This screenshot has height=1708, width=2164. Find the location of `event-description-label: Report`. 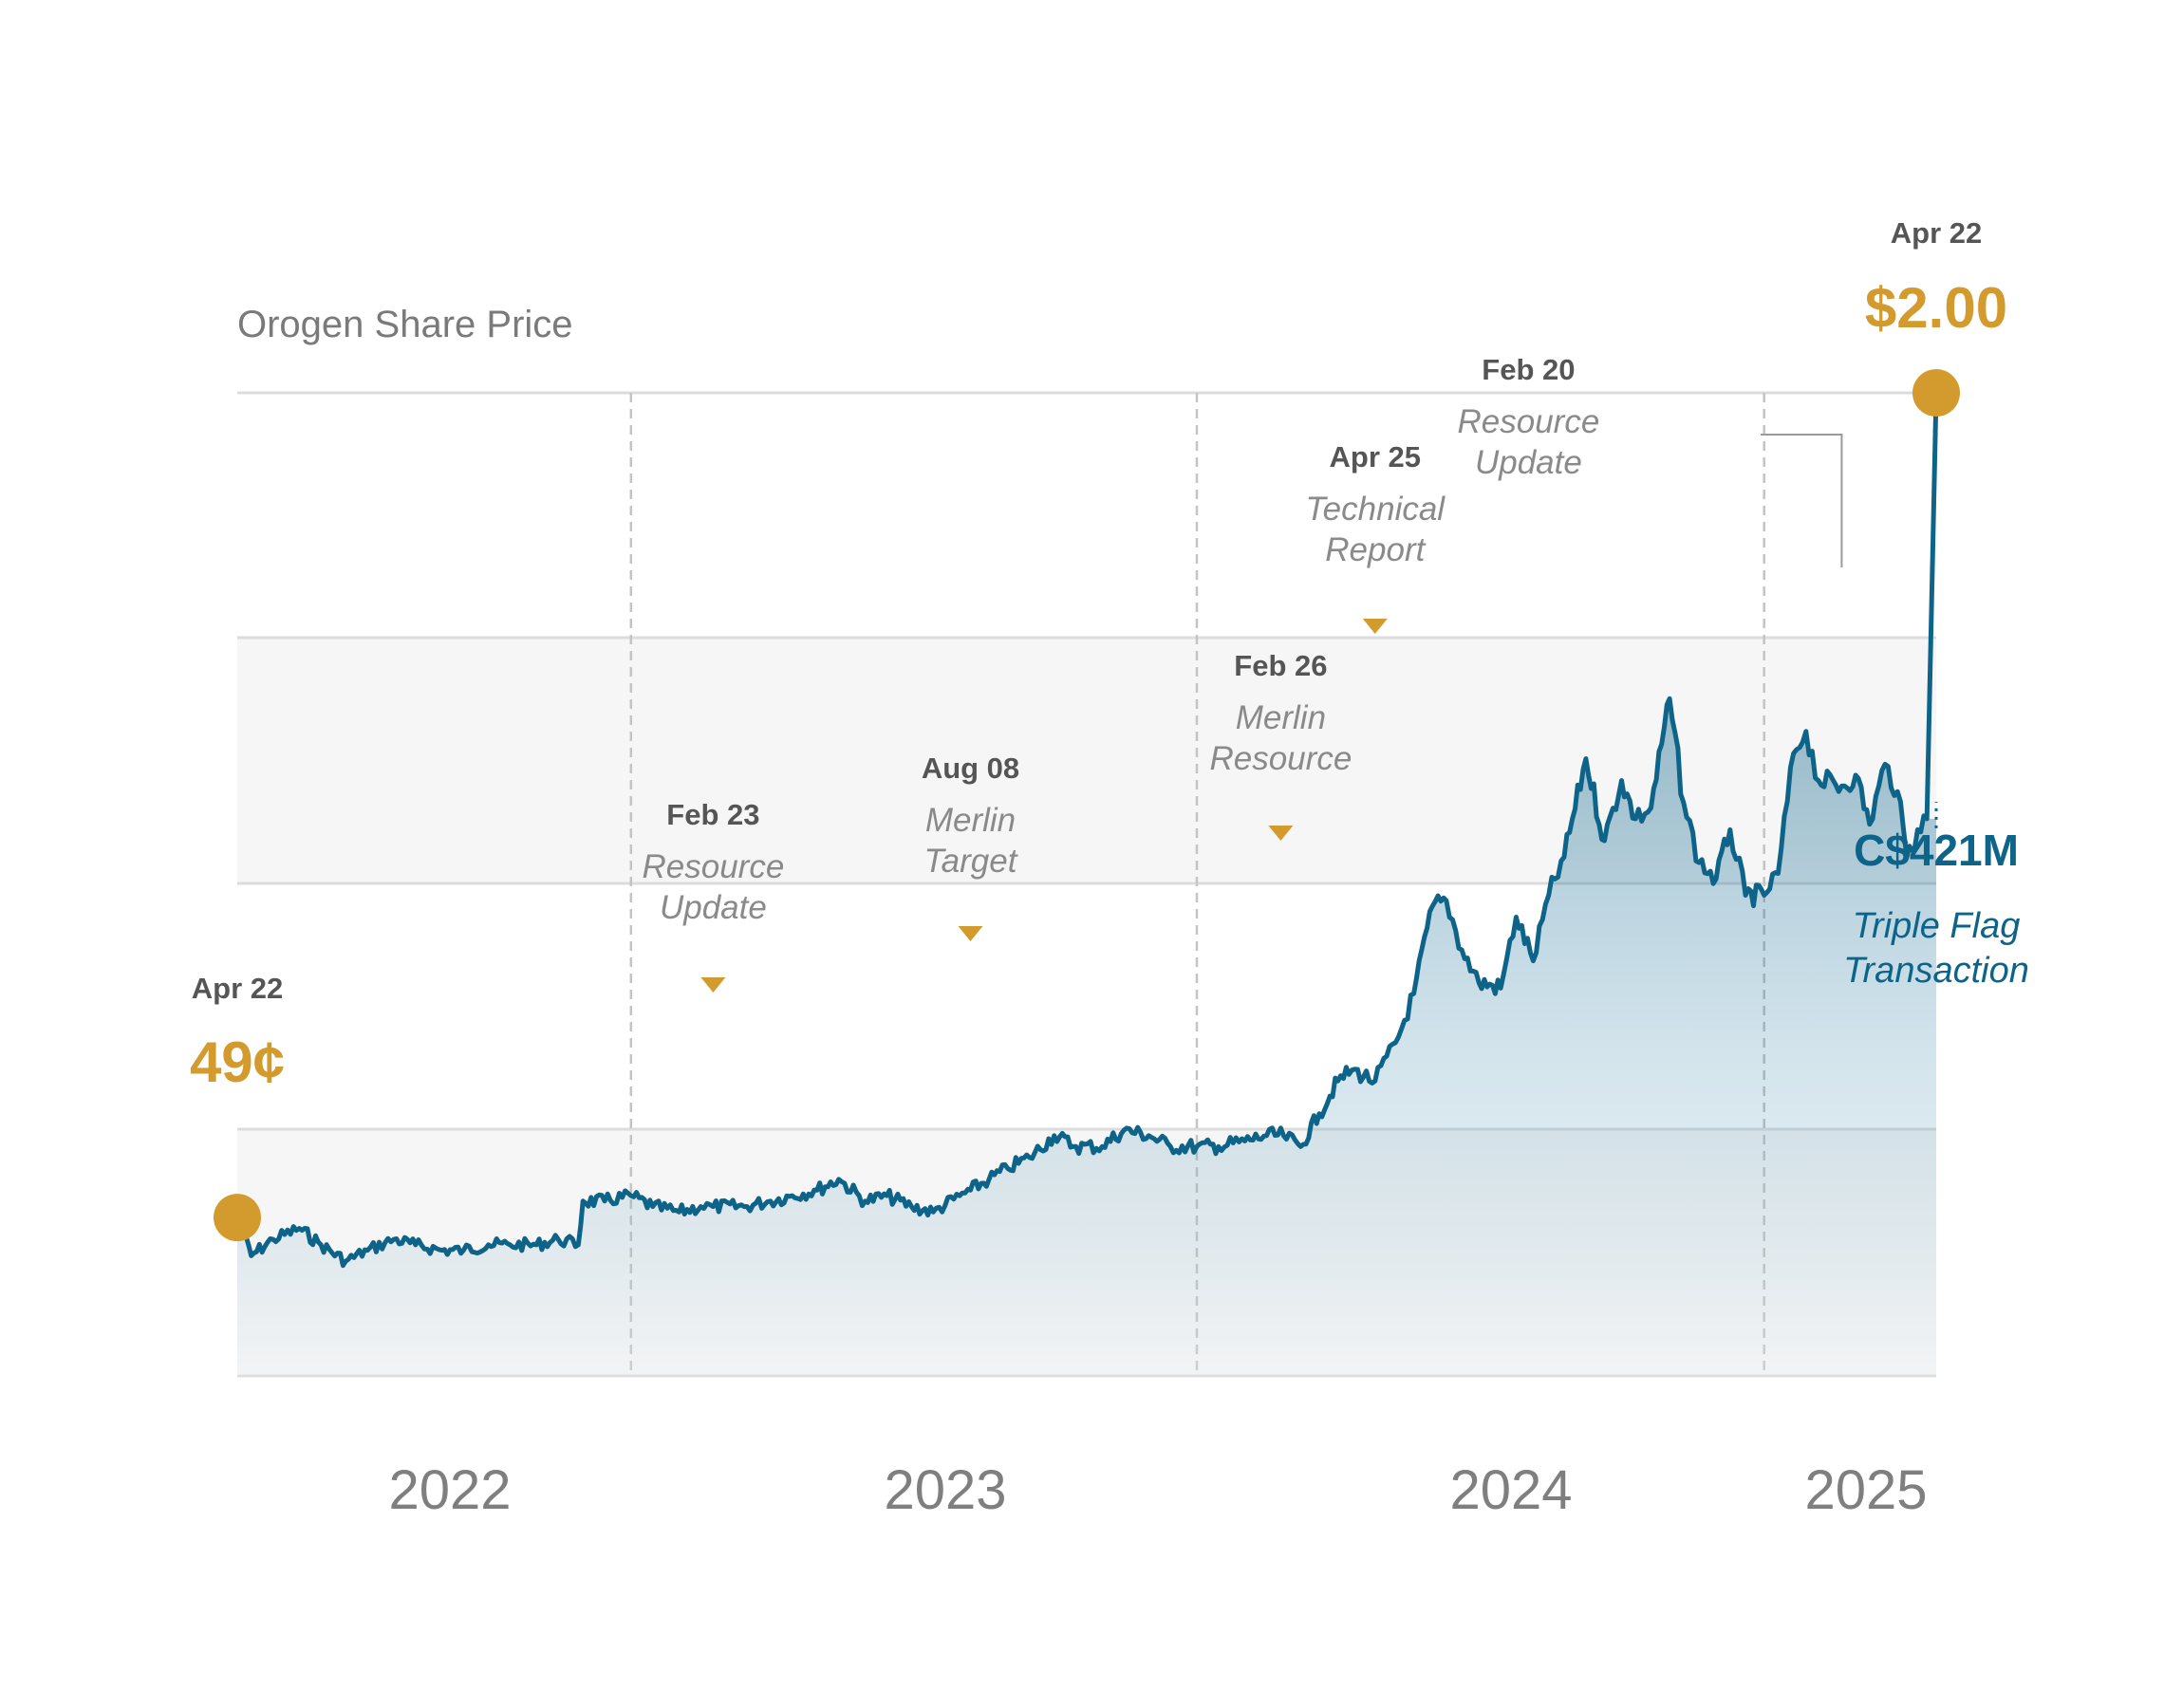

event-description-label: Report is located at coordinates (1375, 550).